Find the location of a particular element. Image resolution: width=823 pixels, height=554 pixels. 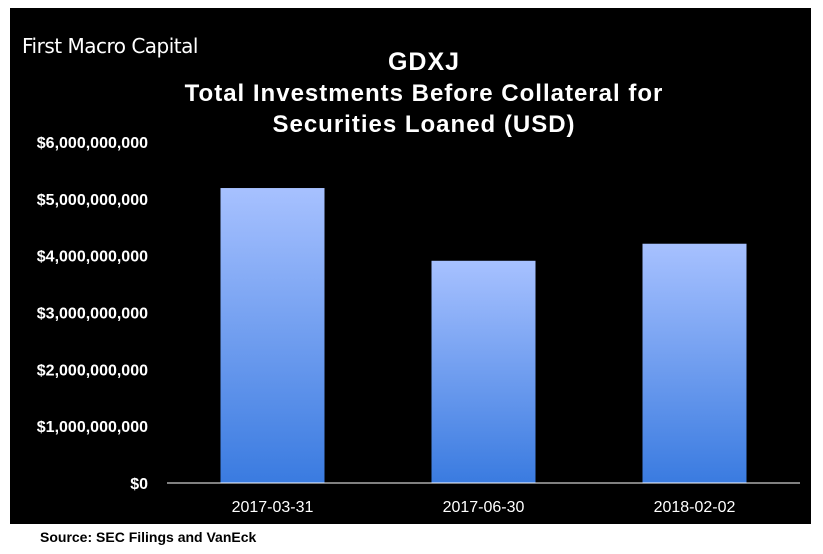

chart-subtitle-line-1: Total Investments Before Collateral for is located at coordinates (424, 93).